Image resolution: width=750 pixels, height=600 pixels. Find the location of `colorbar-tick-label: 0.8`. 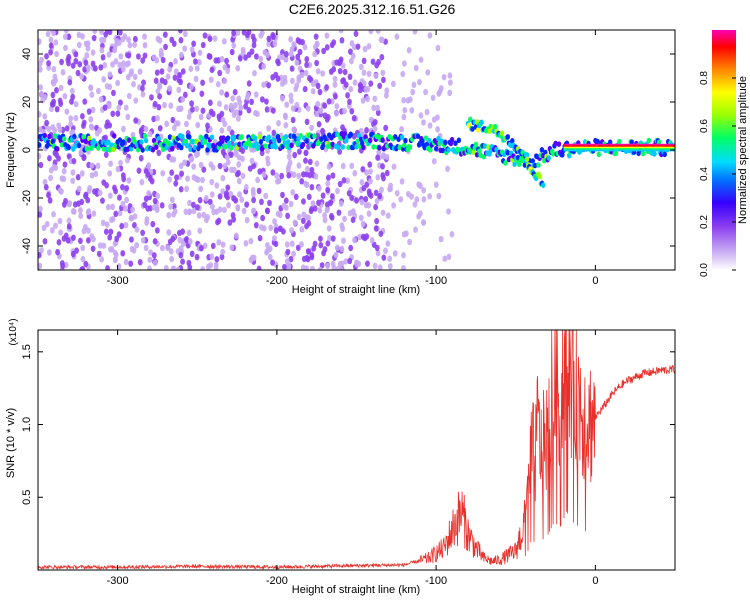

colorbar-tick-label: 0.8 is located at coordinates (704, 78).